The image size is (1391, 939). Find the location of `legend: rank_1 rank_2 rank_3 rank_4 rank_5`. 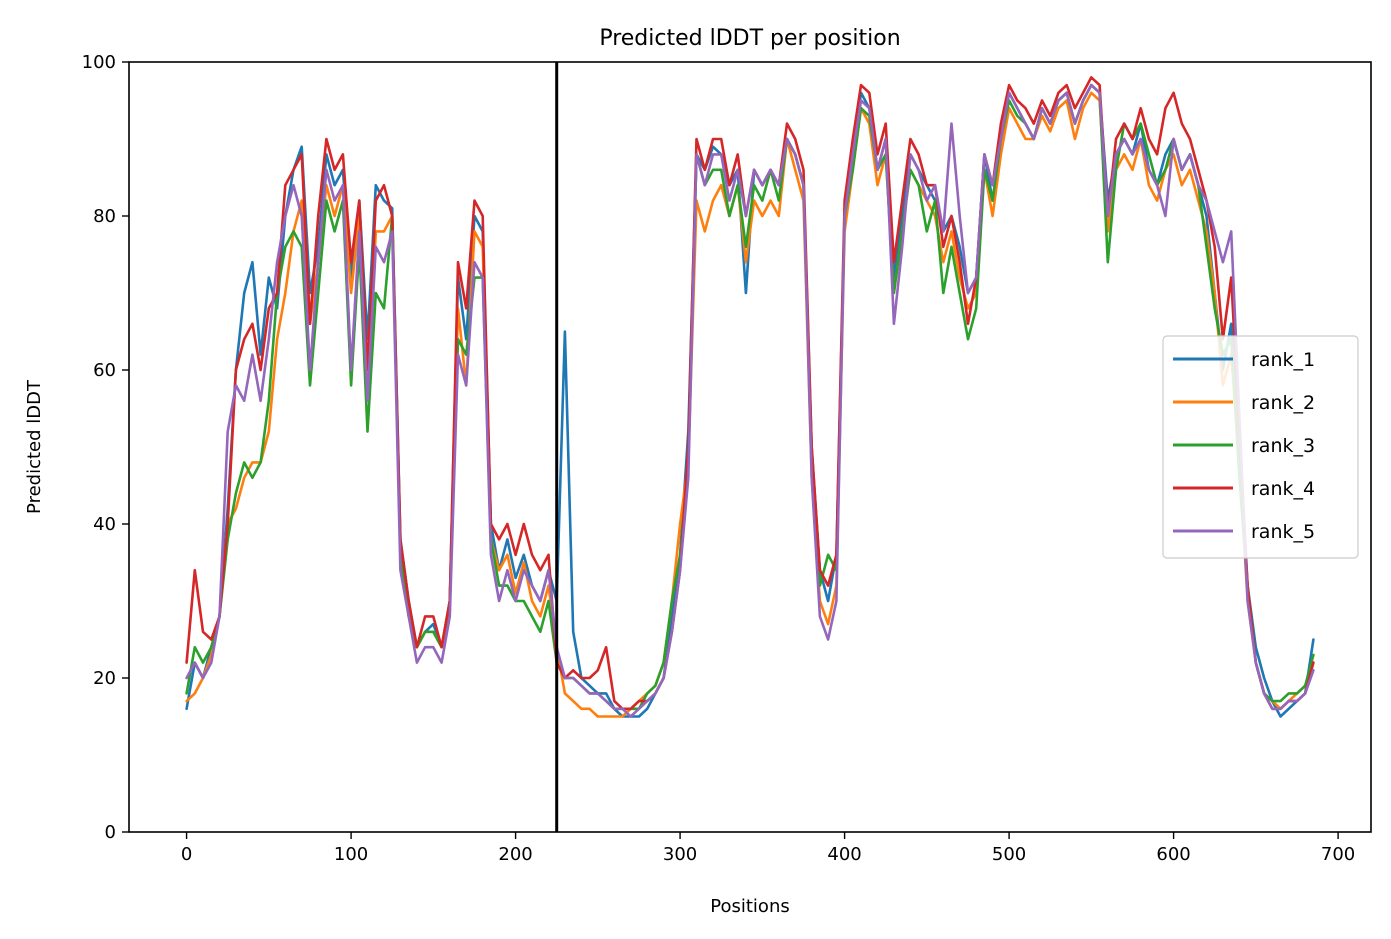

legend: rank_1 rank_2 rank_3 rank_4 rank_5 is located at coordinates (1260, 447).